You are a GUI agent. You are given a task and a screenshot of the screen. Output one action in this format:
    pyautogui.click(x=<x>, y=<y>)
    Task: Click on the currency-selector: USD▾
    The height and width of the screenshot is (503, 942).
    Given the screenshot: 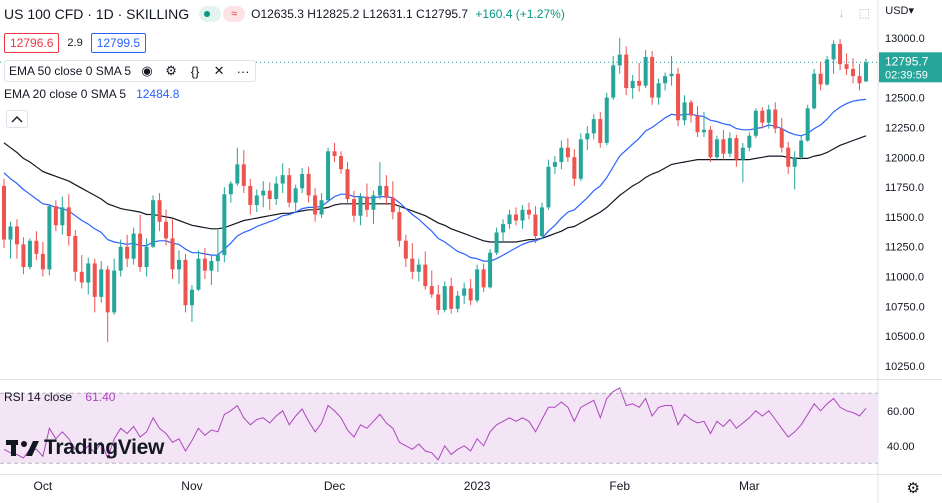 What is the action you would take?
    pyautogui.click(x=899, y=11)
    